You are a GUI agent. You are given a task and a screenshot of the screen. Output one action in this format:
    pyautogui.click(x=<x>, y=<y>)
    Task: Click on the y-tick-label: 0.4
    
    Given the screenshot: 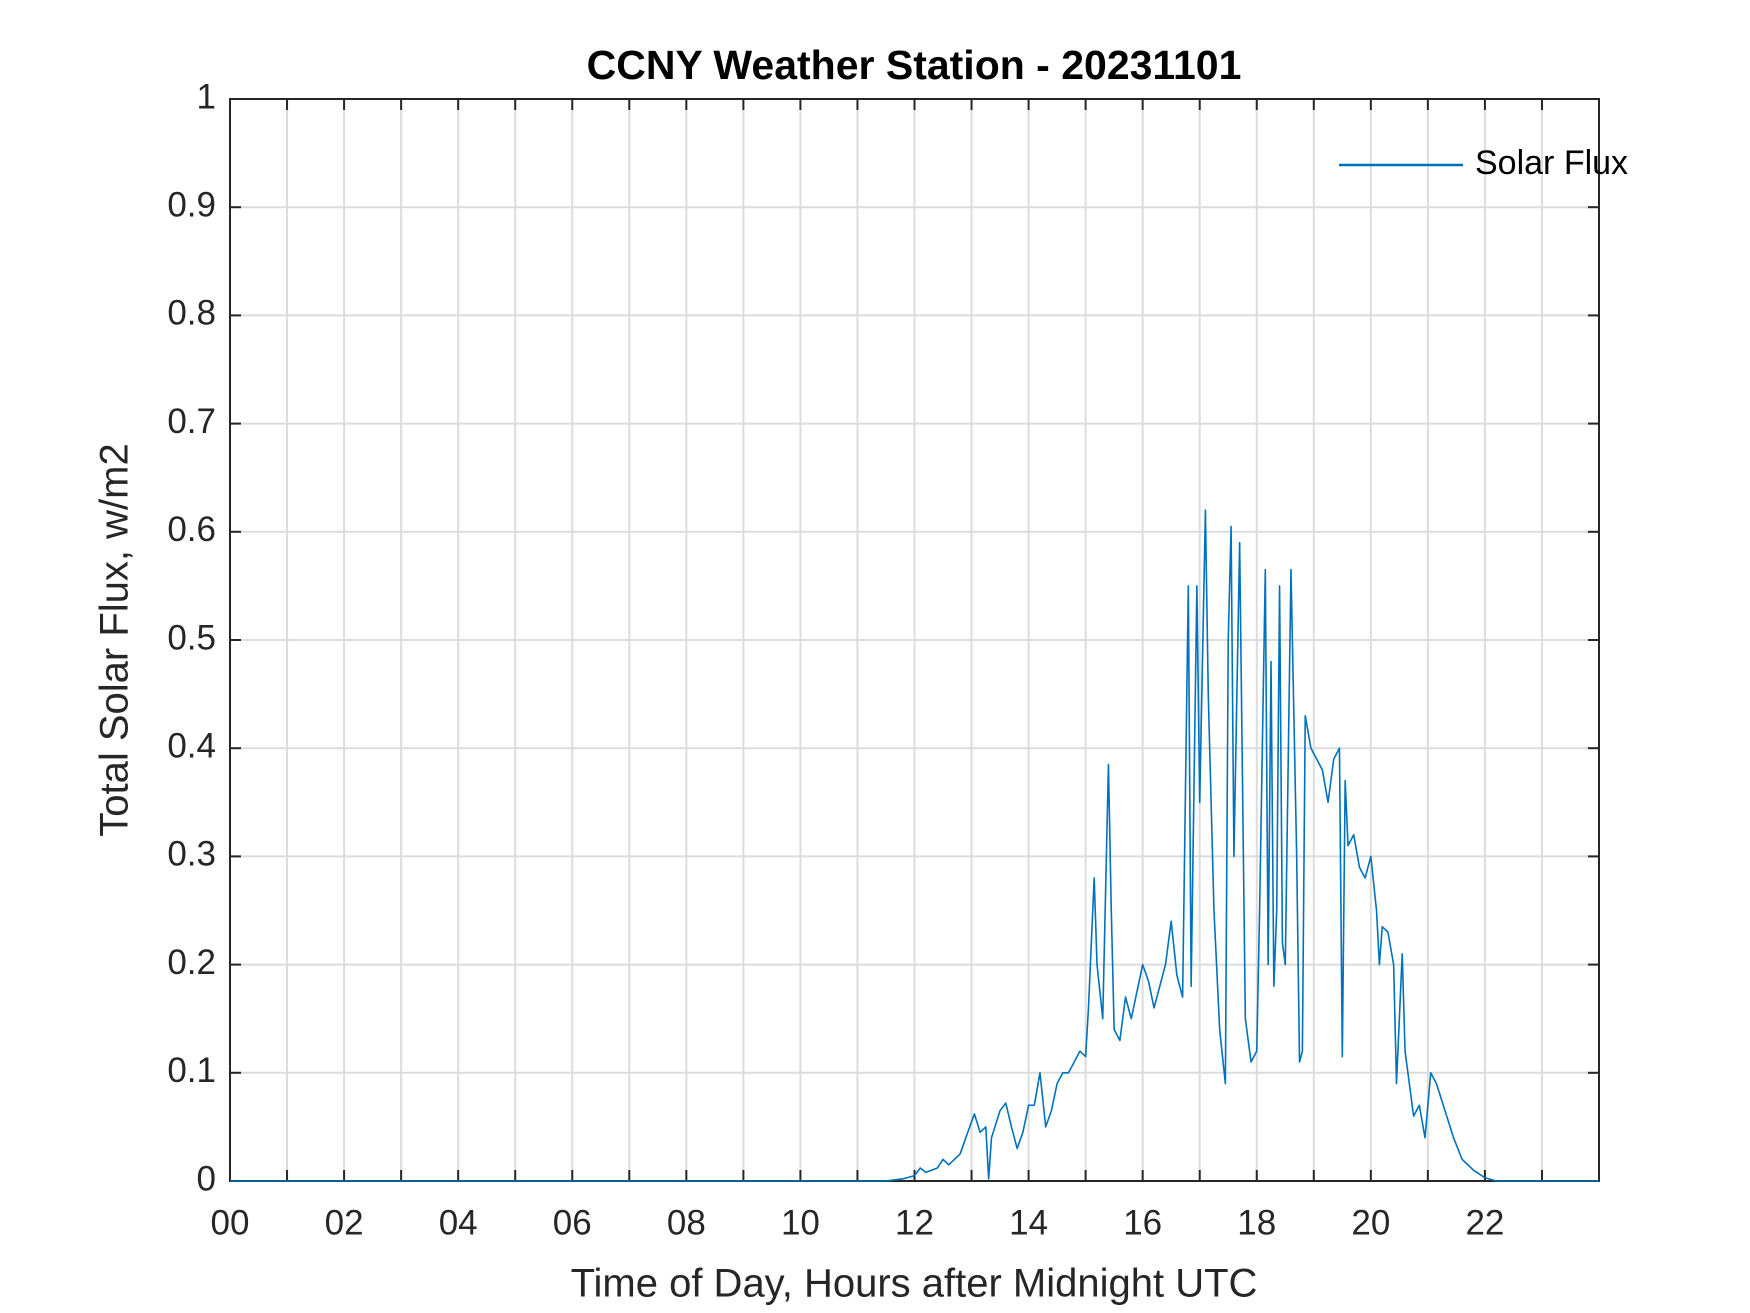 What is the action you would take?
    pyautogui.click(x=191, y=745)
    